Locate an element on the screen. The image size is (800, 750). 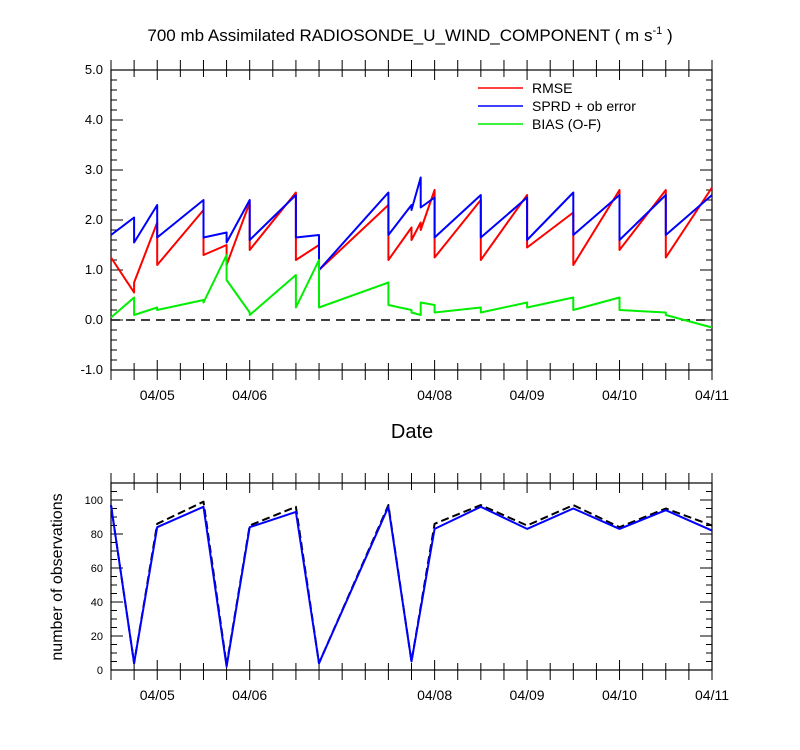
chart-title-superscript: -1 is located at coordinates (657, 31).